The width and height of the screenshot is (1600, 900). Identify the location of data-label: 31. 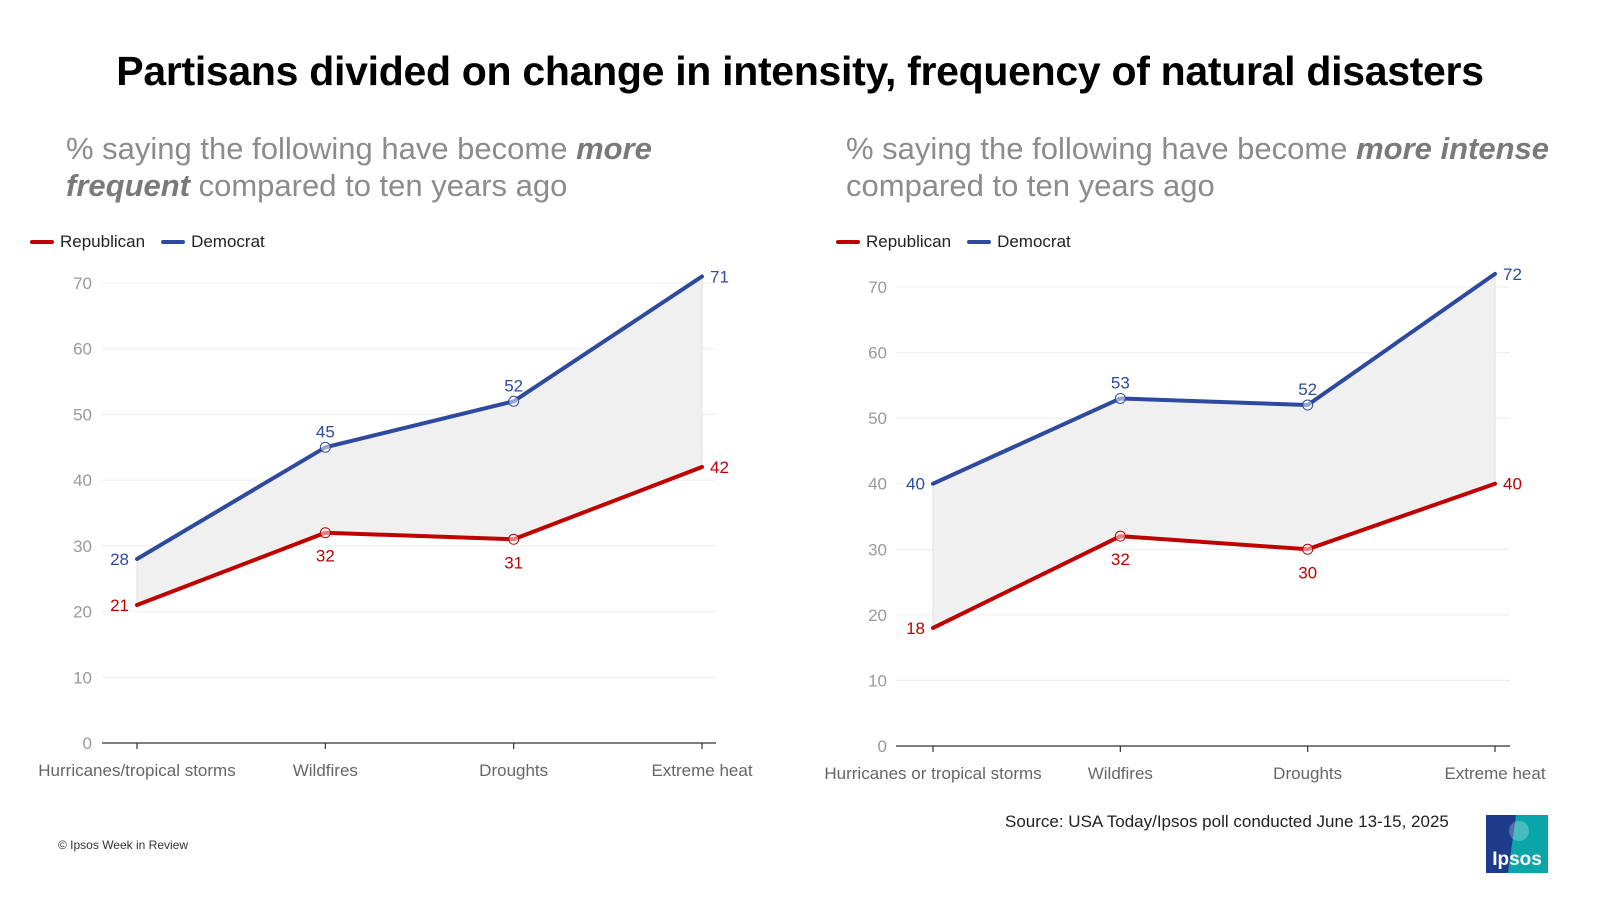
(513, 562).